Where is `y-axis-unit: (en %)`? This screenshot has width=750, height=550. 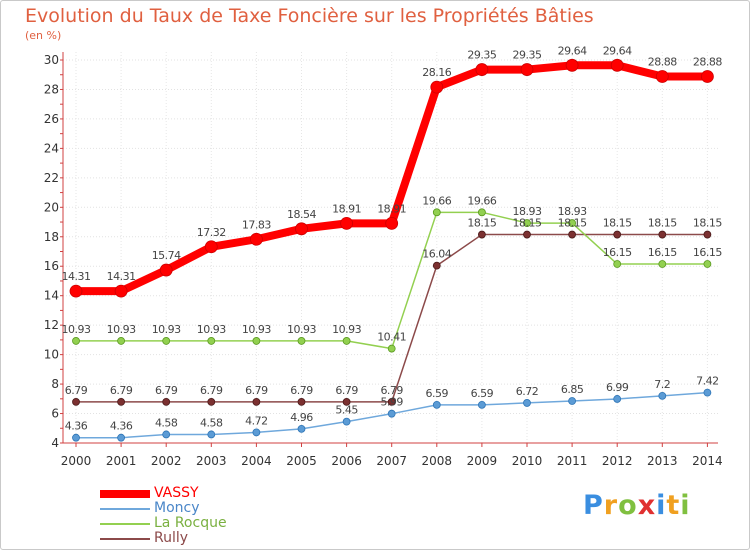
y-axis-unit: (en %) is located at coordinates (43, 35).